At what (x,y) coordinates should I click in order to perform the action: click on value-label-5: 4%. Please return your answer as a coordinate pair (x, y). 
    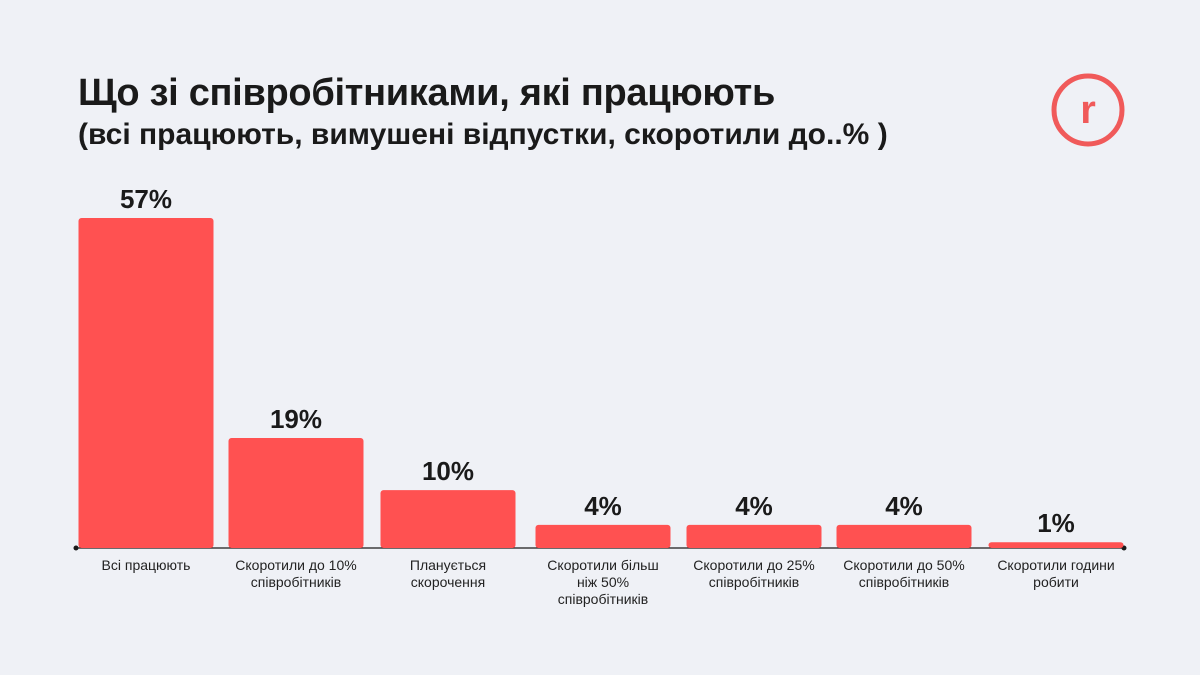
    Looking at the image, I should click on (904, 506).